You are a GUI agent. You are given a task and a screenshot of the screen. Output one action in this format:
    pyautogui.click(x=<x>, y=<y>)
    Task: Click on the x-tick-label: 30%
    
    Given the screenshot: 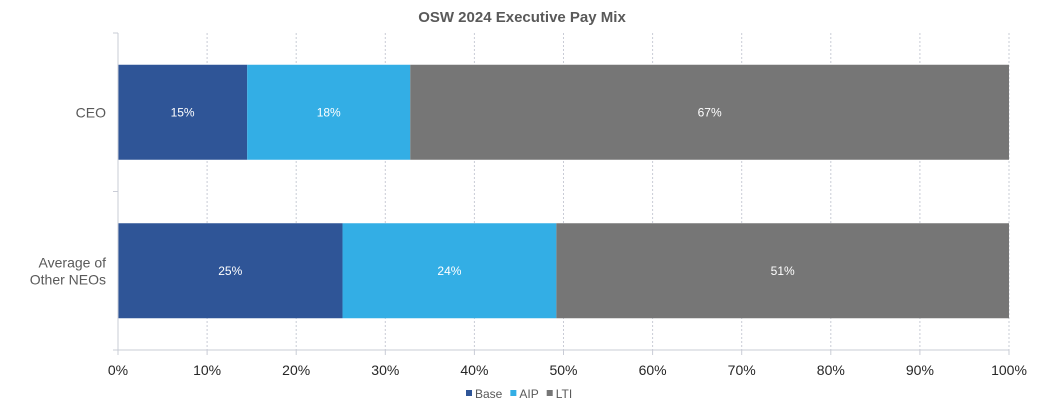 What is the action you would take?
    pyautogui.click(x=385, y=370)
    